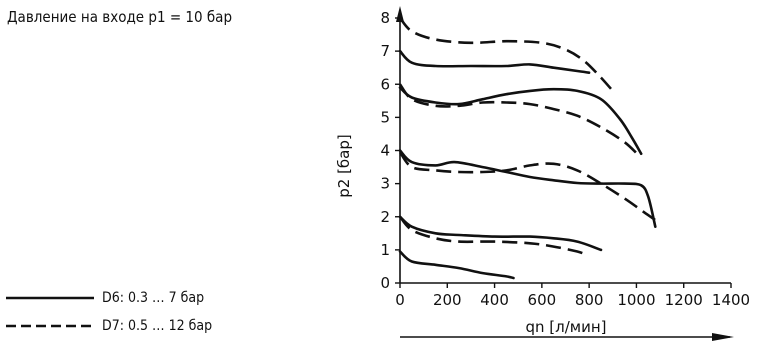 The image size is (760, 343). Describe the element at coordinates (50, 298) in the screenshot. I see `legend-solid-line-sample` at that location.